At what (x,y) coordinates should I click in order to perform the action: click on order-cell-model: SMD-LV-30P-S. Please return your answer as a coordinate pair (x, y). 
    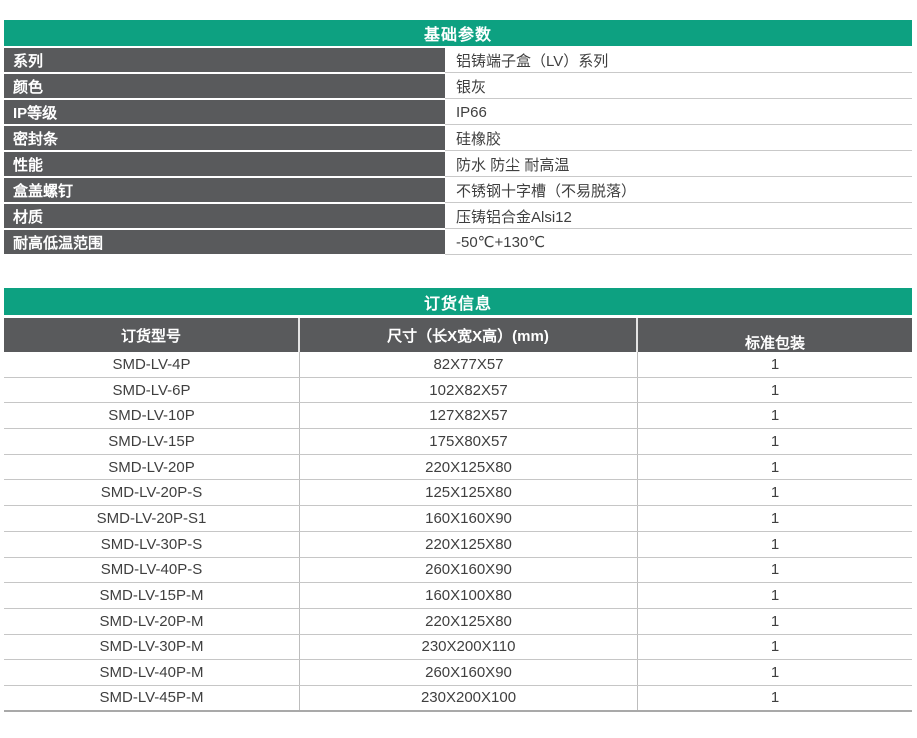
    Looking at the image, I should click on (152, 544).